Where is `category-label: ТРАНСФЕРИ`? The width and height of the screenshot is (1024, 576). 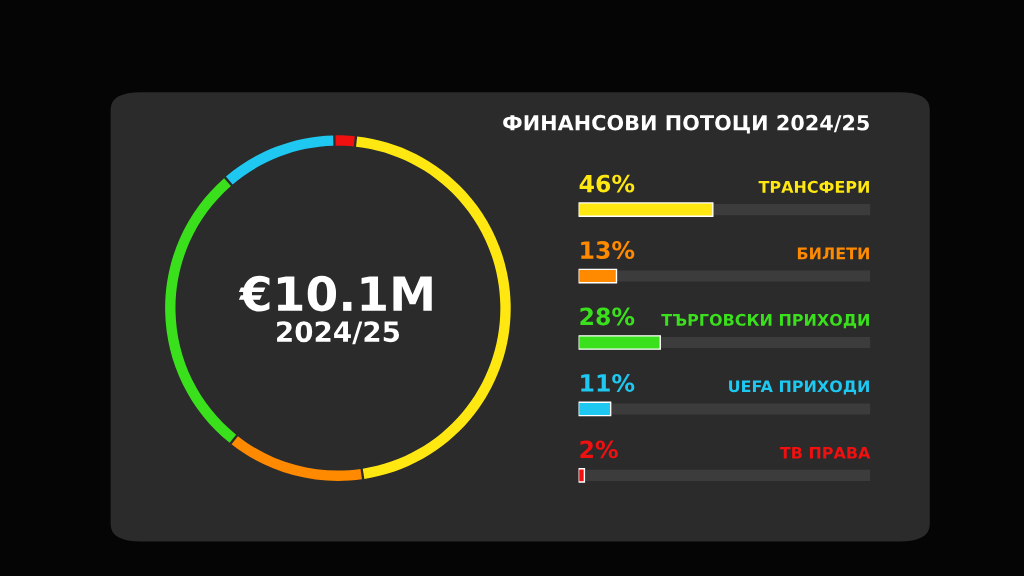 category-label: ТРАНСФЕРИ is located at coordinates (813, 186).